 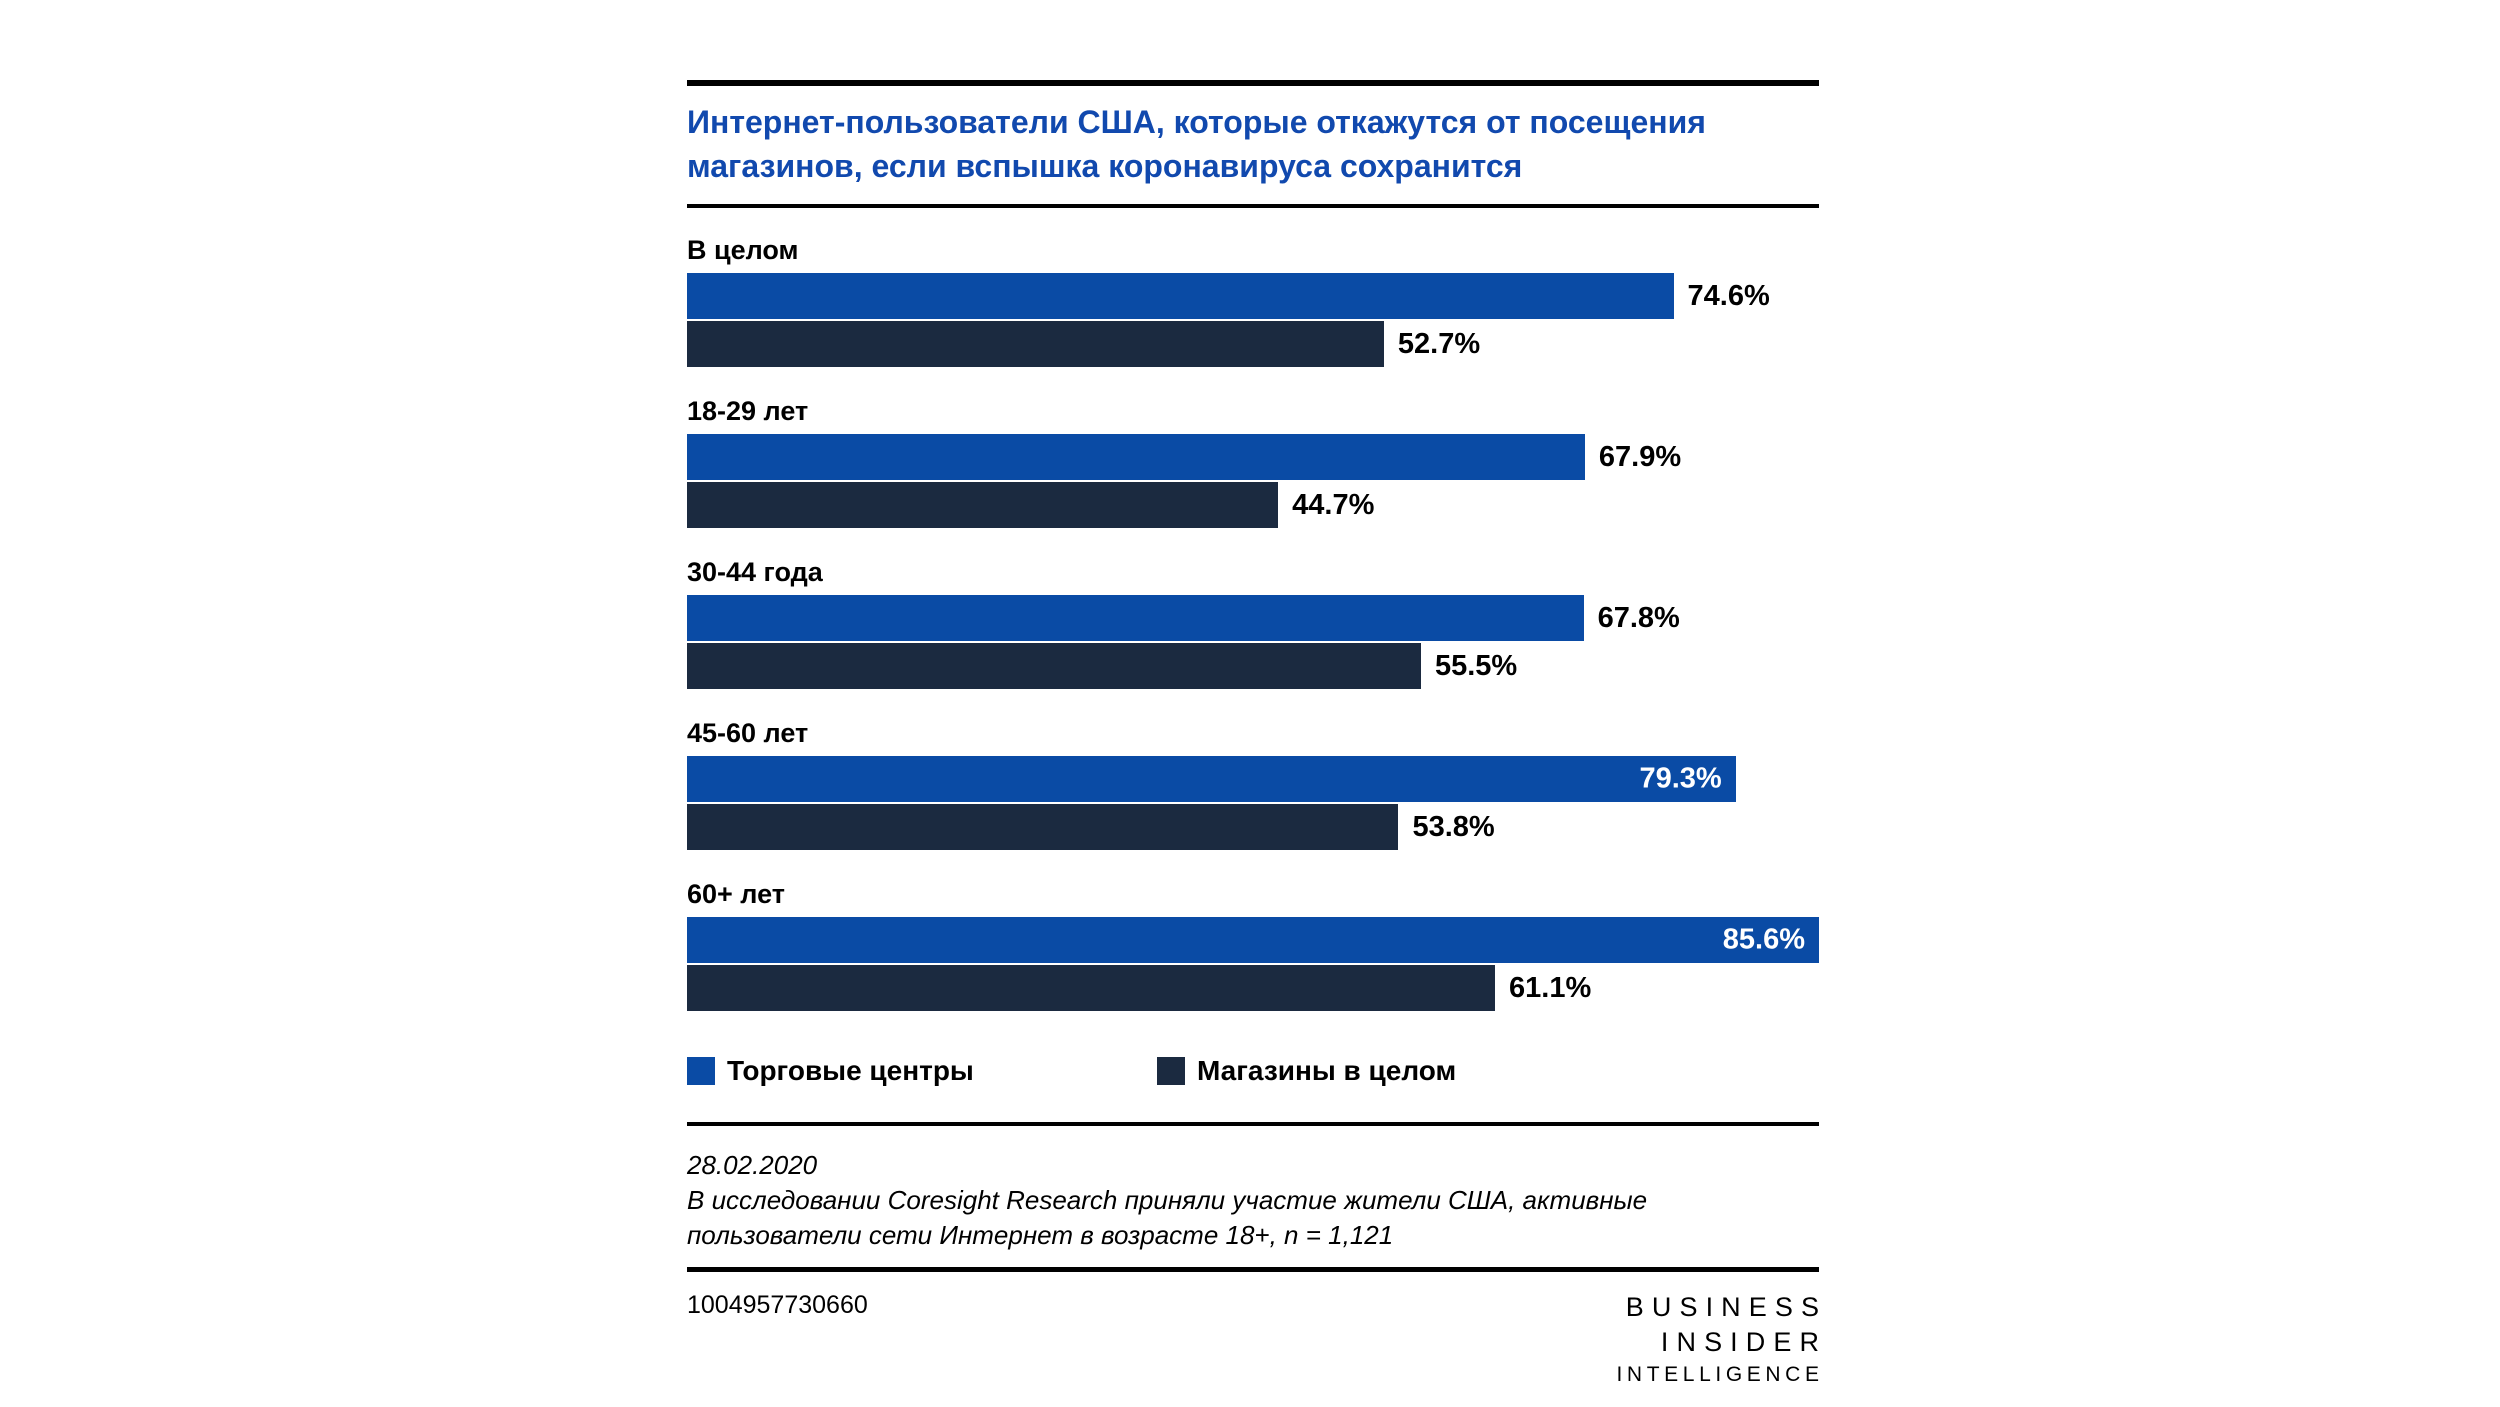 What do you see at coordinates (1439, 343) in the screenshot?
I see `bar-value-label: 52.7%` at bounding box center [1439, 343].